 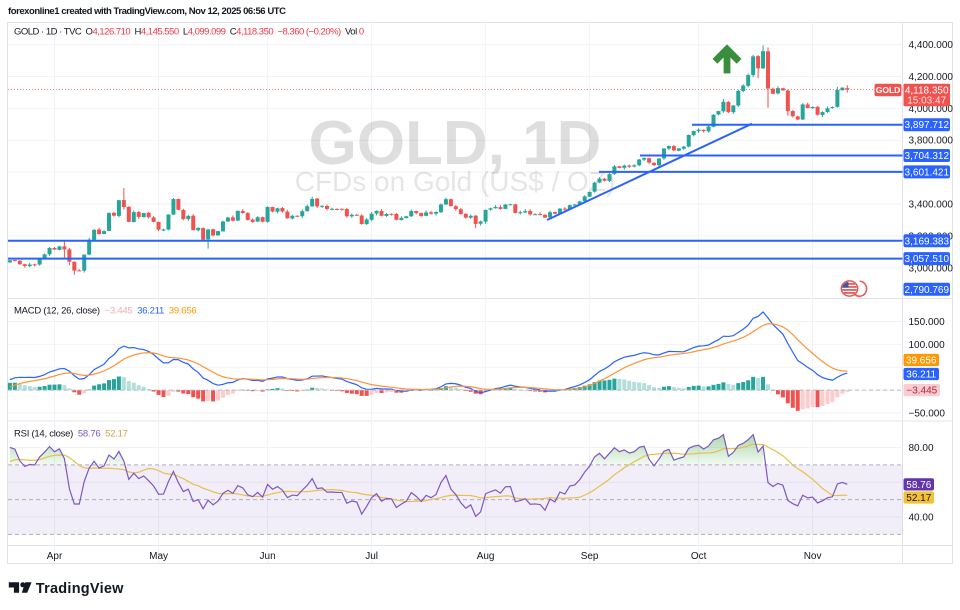 I want to click on svg-text: 3,400.000, so click(x=931, y=205).